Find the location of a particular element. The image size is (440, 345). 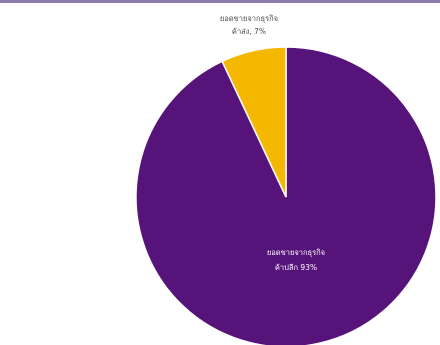

top-rule is located at coordinates (220, 1).